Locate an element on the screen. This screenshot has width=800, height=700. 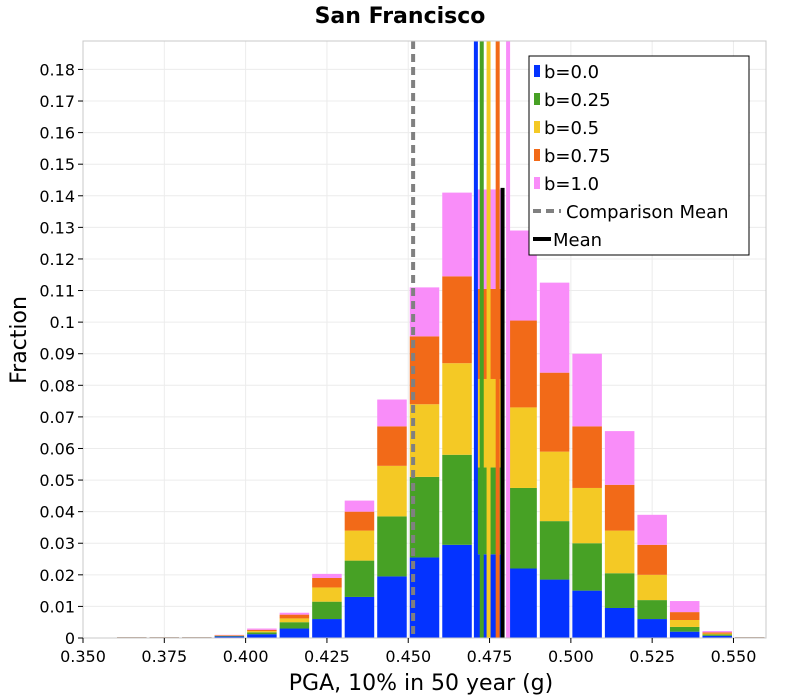
x-tick-label: 0.500 is located at coordinates (571, 656).